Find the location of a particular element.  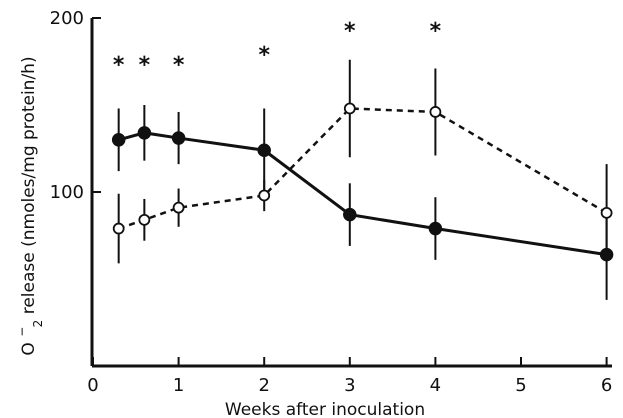

y-tick-label: 100 is located at coordinates (67, 192).